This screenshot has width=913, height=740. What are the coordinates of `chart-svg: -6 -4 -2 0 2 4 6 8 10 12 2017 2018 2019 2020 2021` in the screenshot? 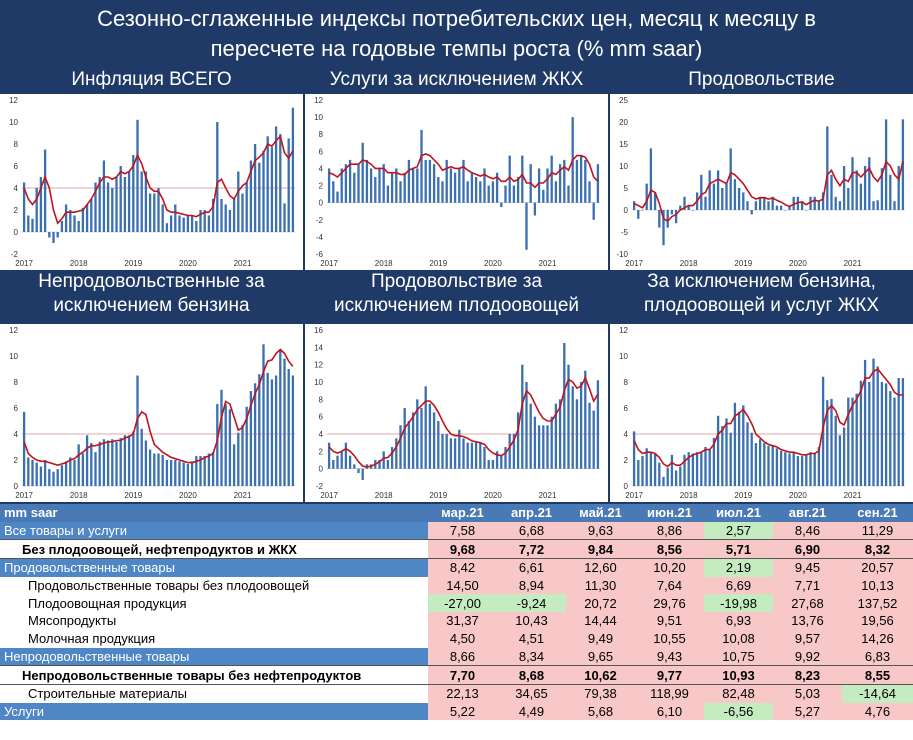 It's located at (457, 182).